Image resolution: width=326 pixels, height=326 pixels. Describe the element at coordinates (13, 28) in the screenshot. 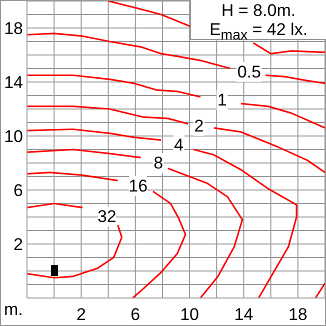

I see `y-tick-label: 18` at that location.